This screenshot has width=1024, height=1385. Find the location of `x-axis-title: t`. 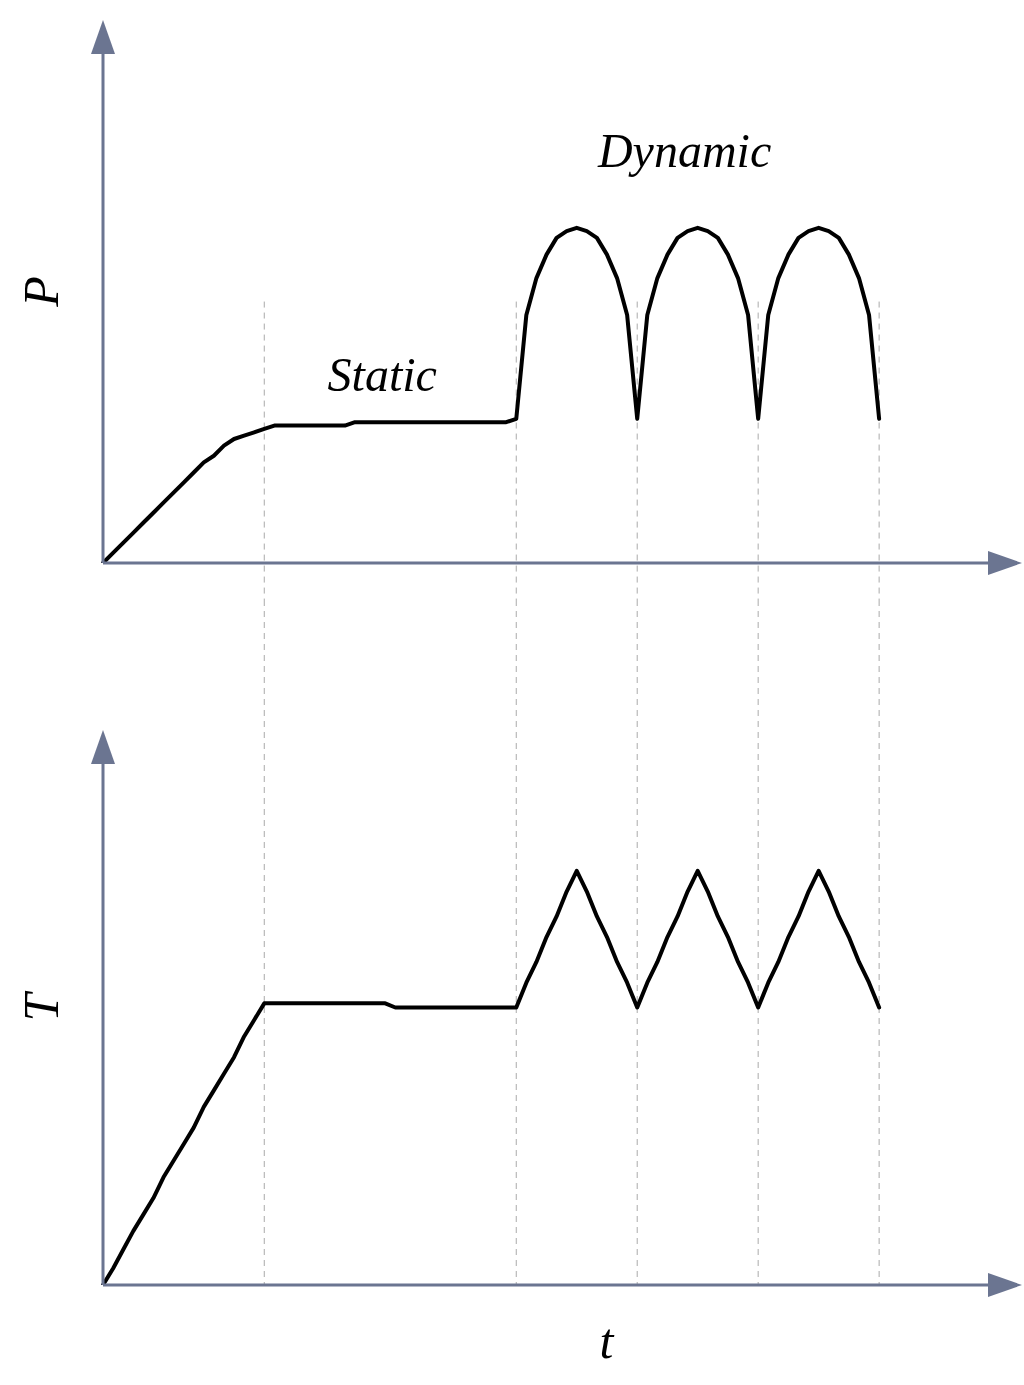

x-axis-title: t is located at coordinates (607, 1341).